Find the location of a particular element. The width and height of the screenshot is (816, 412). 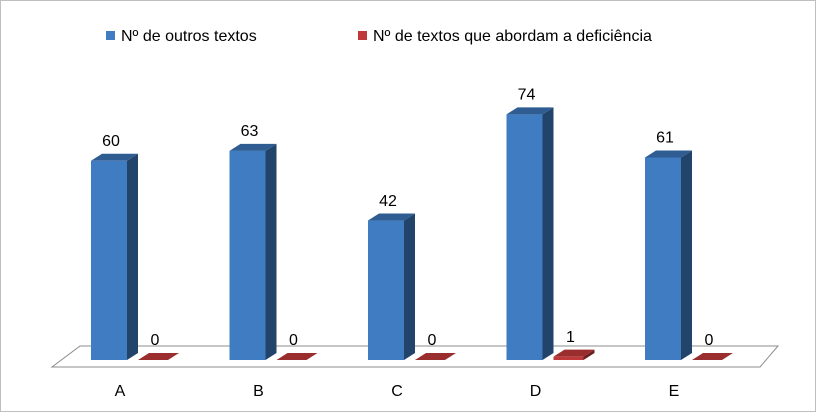

x-tick-label: B is located at coordinates (258, 391).